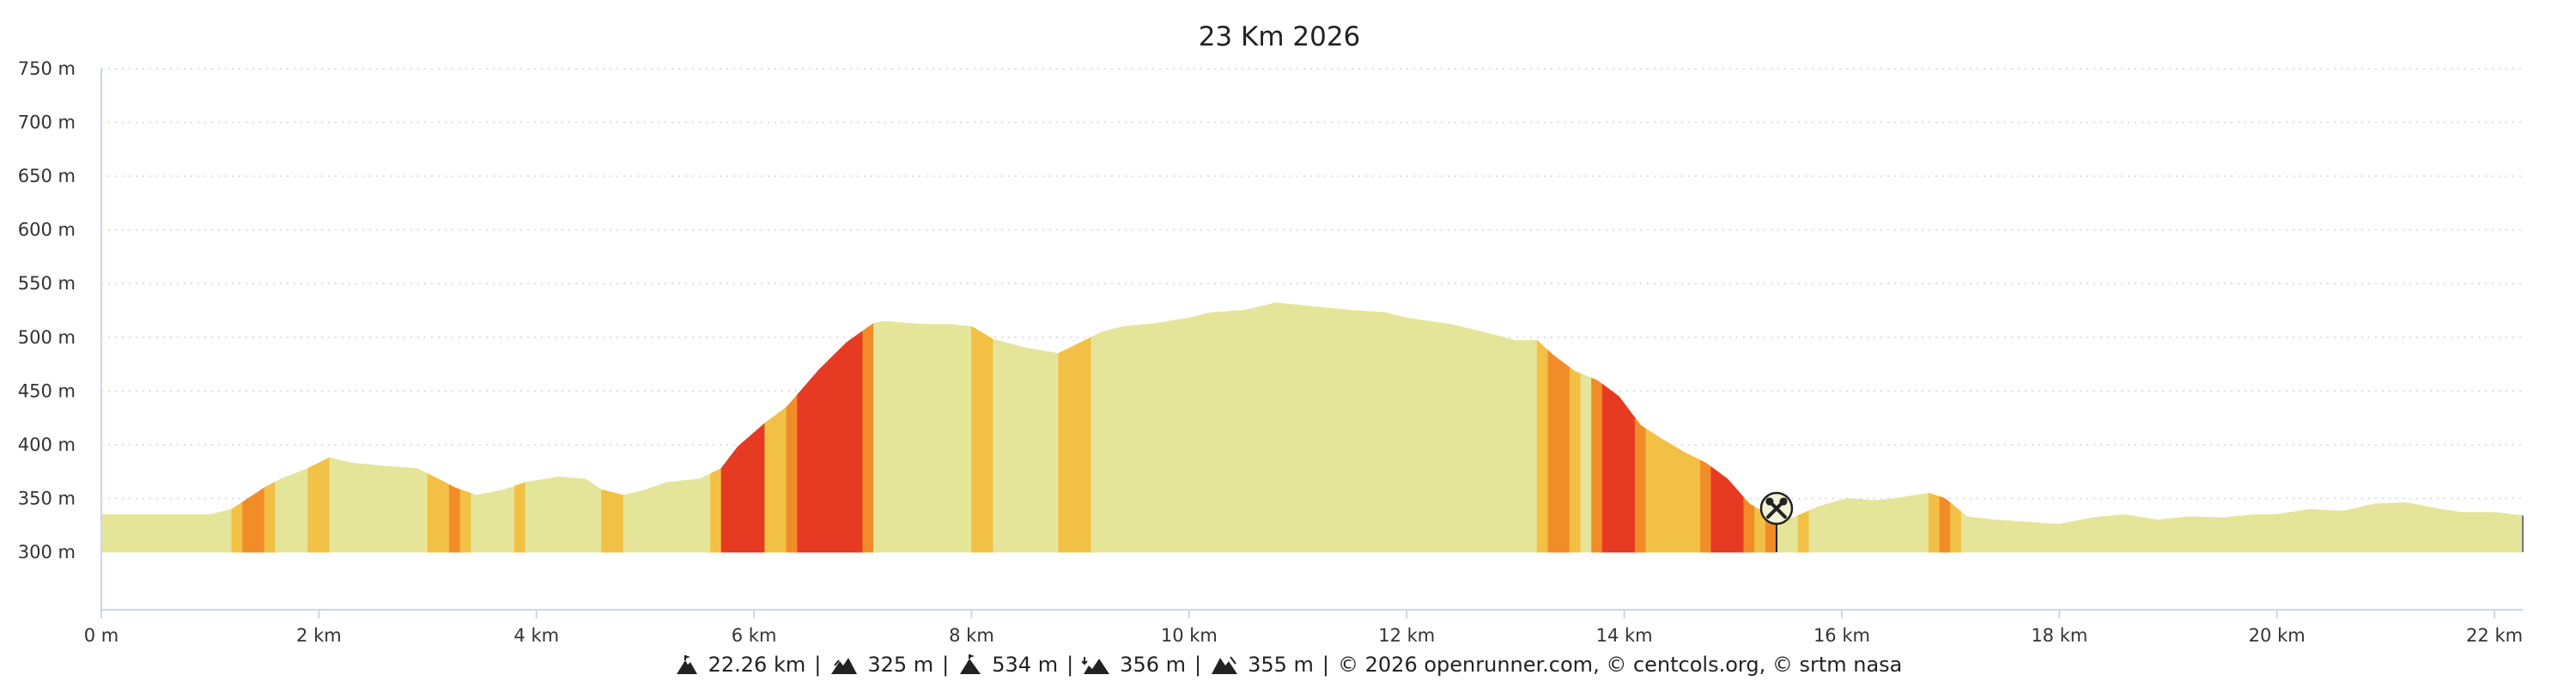 The height and width of the screenshot is (687, 2576). What do you see at coordinates (47, 176) in the screenshot?
I see `y-tick-label: 650 m` at bounding box center [47, 176].